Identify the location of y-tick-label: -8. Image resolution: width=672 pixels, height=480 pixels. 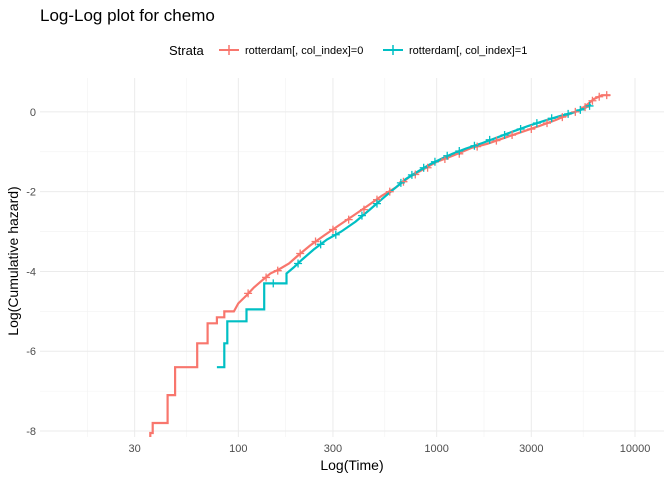
(31, 432).